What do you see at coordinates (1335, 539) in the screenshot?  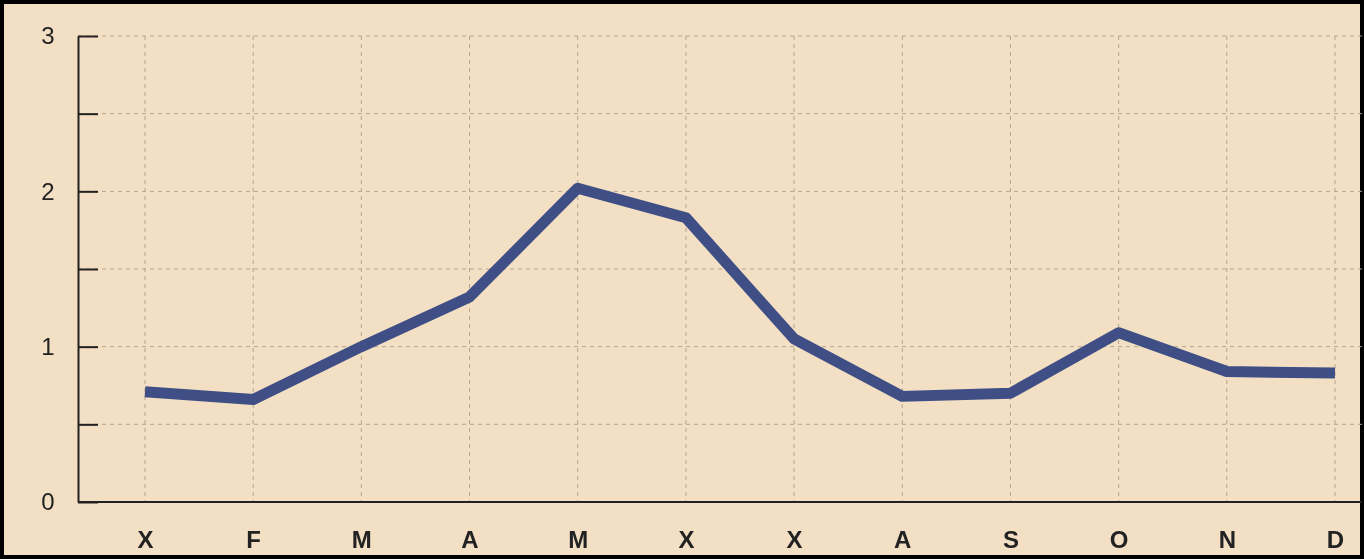 I see `x-tick-label: D` at bounding box center [1335, 539].